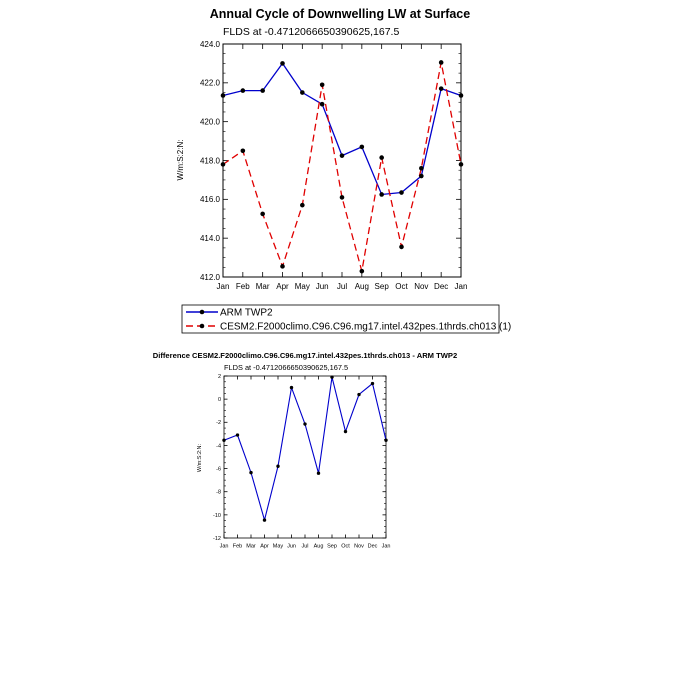  I want to click on y-tick-label: 412.0, so click(210, 277).